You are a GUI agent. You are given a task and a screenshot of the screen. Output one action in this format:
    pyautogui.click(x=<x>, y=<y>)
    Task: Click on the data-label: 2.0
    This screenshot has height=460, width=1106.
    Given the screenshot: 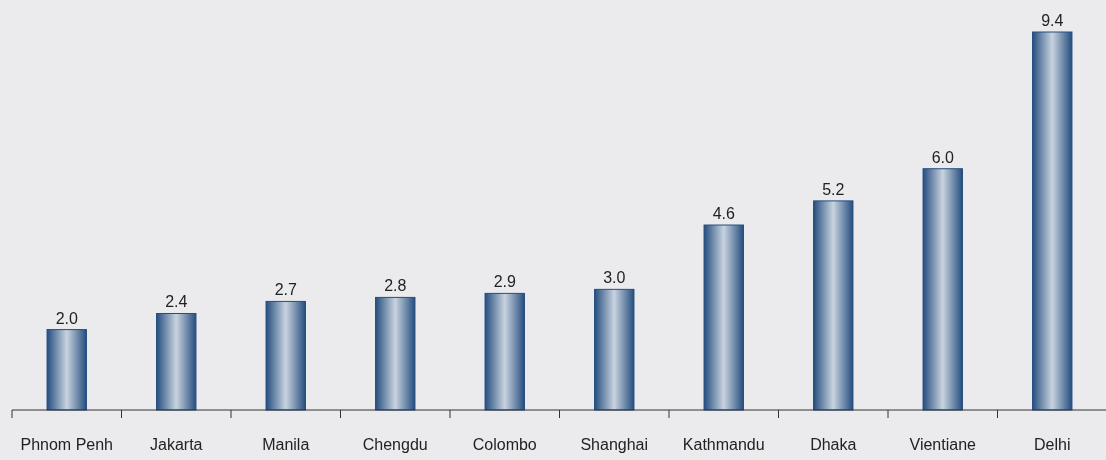 What is the action you would take?
    pyautogui.click(x=66, y=318)
    